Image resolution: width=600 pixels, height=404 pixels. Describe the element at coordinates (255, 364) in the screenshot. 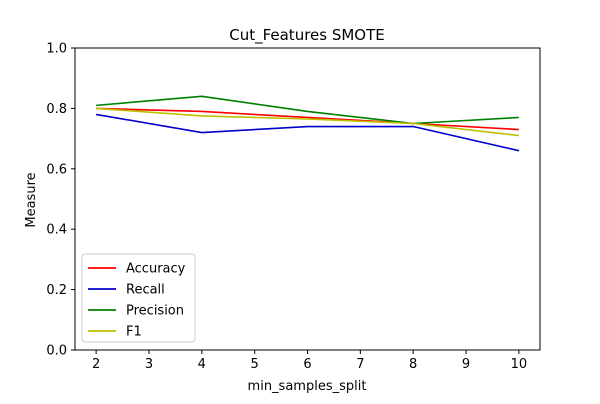

I see `x-tick-label: 5` at that location.